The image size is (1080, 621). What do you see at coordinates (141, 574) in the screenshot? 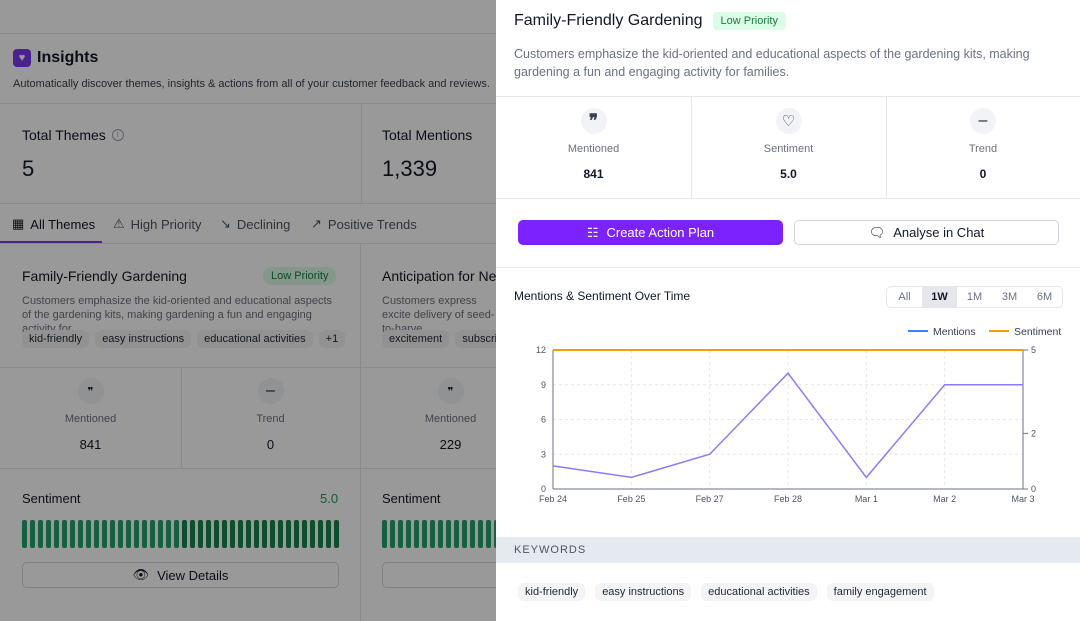
I see `eye-icon: 👁` at bounding box center [141, 574].